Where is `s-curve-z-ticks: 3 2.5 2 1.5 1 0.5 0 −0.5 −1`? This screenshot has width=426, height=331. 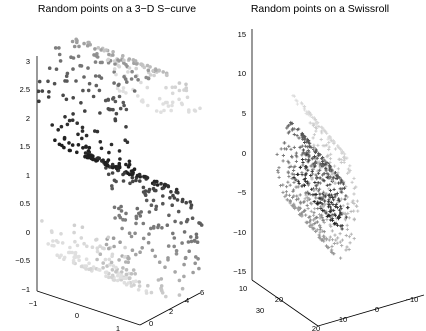 s-curve-z-ticks: 3 2.5 2 1.5 1 0.5 0 −0.5 −1 is located at coordinates (22, 175).